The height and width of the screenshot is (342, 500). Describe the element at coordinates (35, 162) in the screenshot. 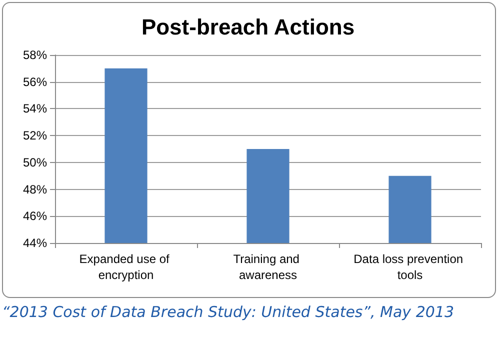

I see `y-tick-label: 50%` at that location.